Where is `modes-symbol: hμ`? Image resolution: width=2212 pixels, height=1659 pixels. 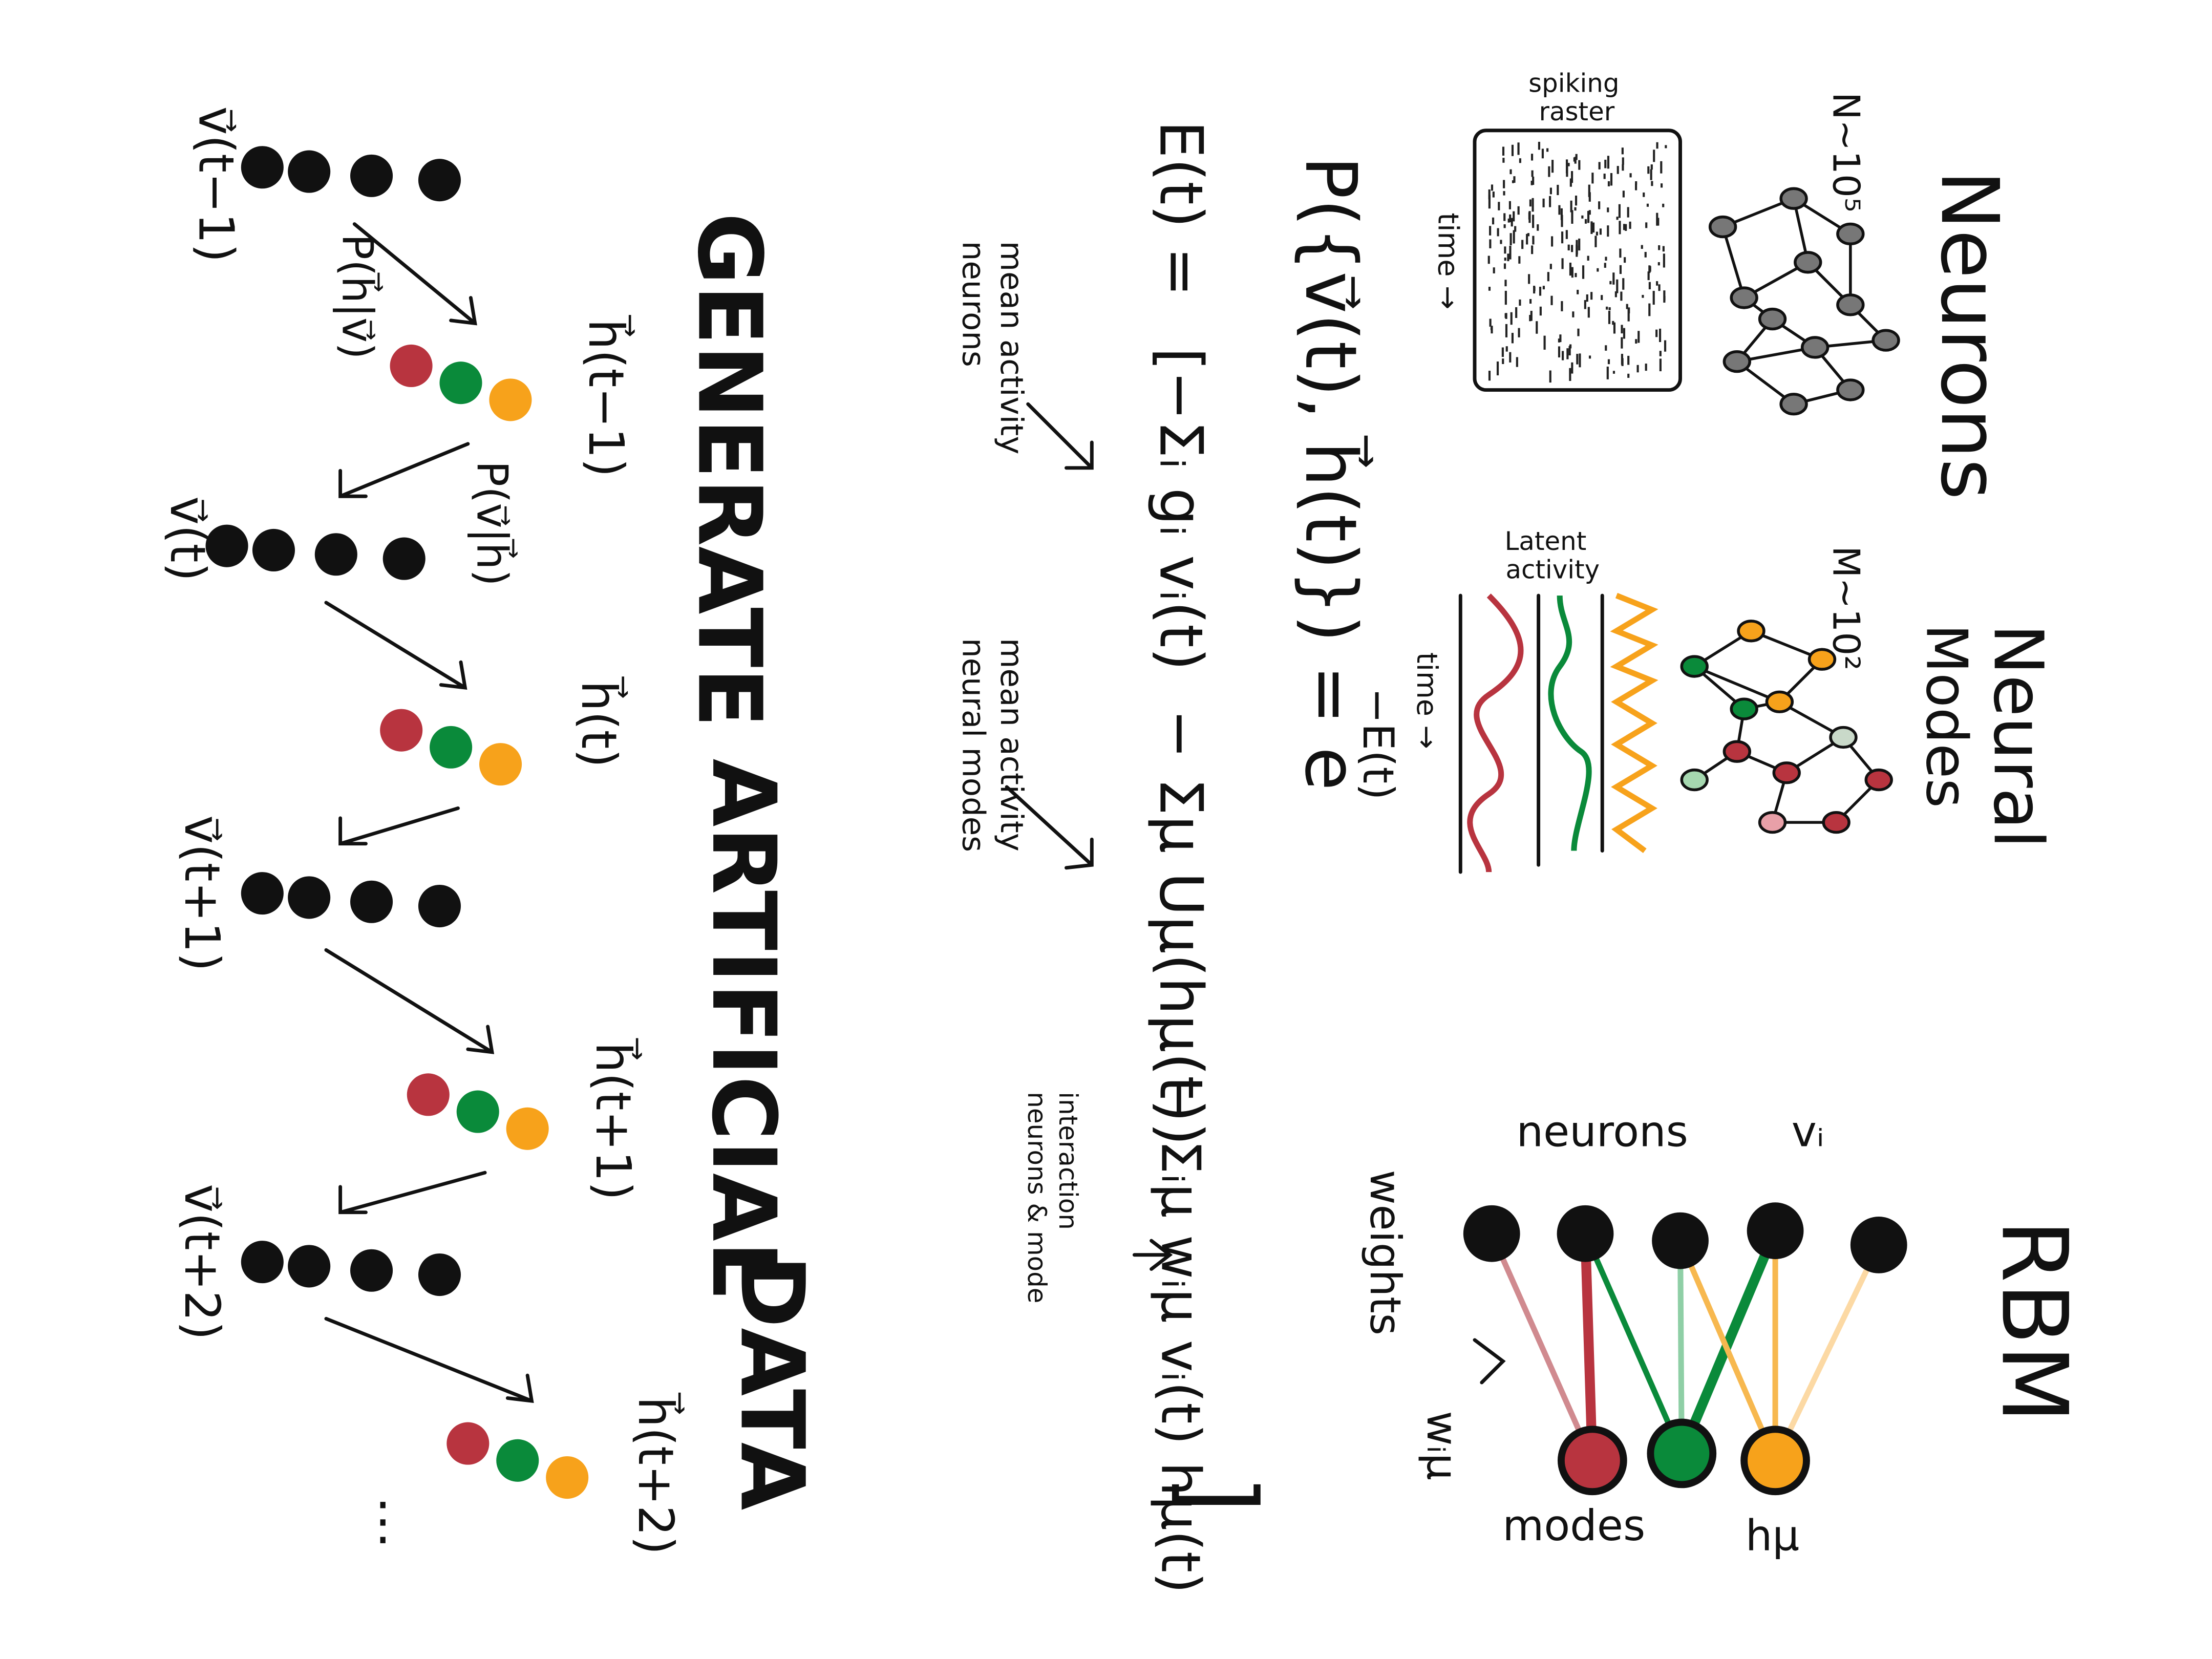
modes-symbol: hμ is located at coordinates (1773, 1536).